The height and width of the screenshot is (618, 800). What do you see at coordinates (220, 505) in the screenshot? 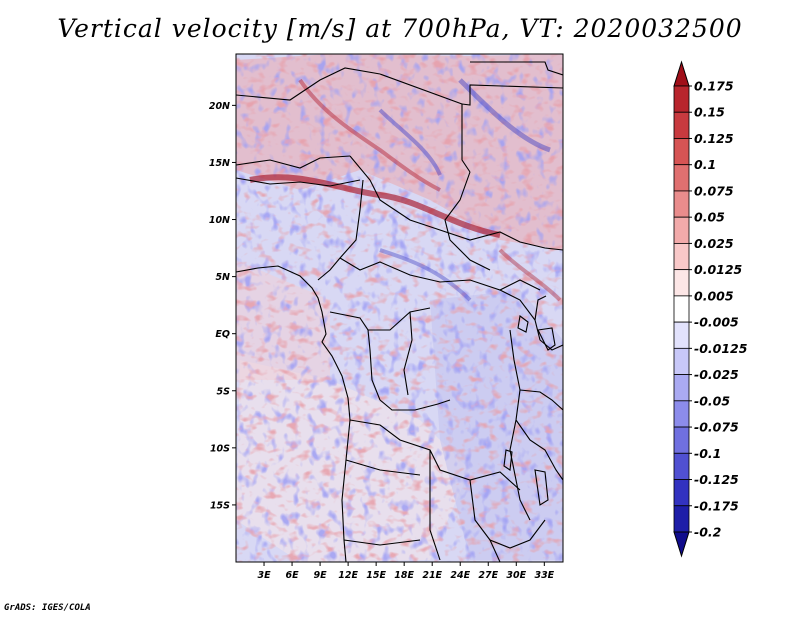
I see `lat-tick-label: 15S` at bounding box center [220, 505].